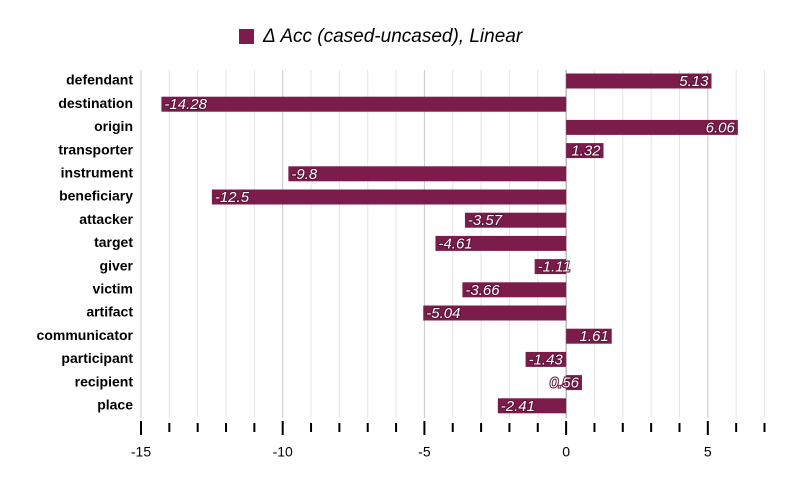  Describe the element at coordinates (113, 242) in the screenshot. I see `y-tick-label: target` at that location.